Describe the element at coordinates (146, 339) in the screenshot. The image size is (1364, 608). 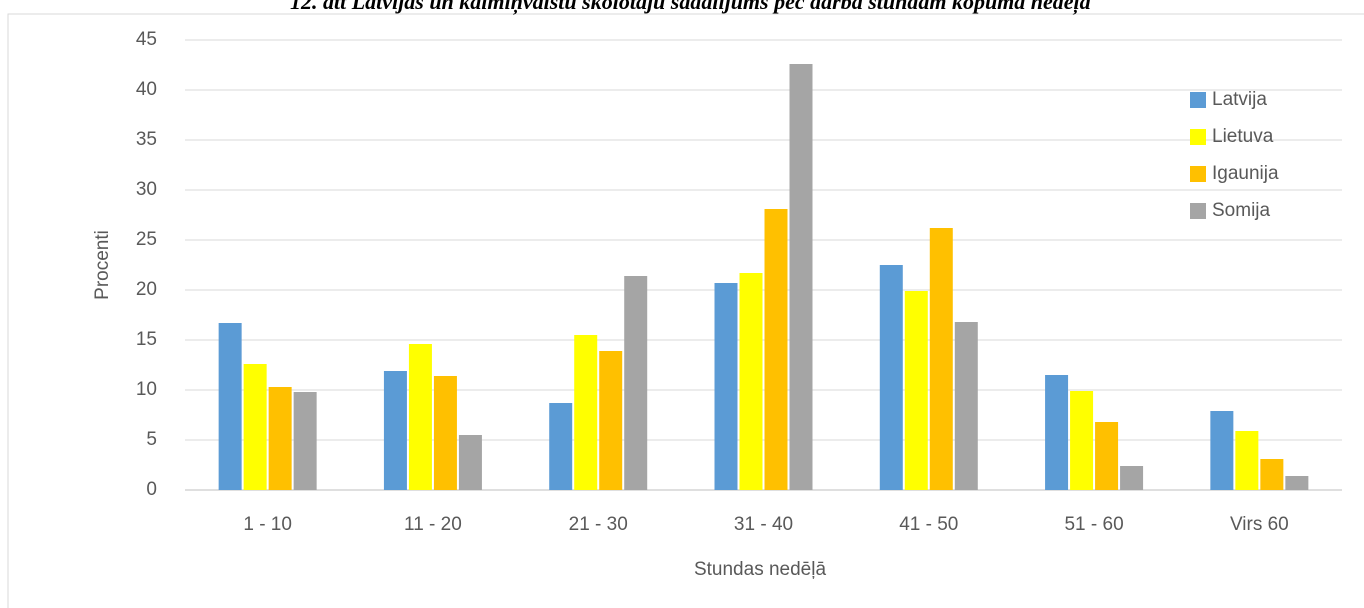
I see `y-tick-label: 15` at that location.